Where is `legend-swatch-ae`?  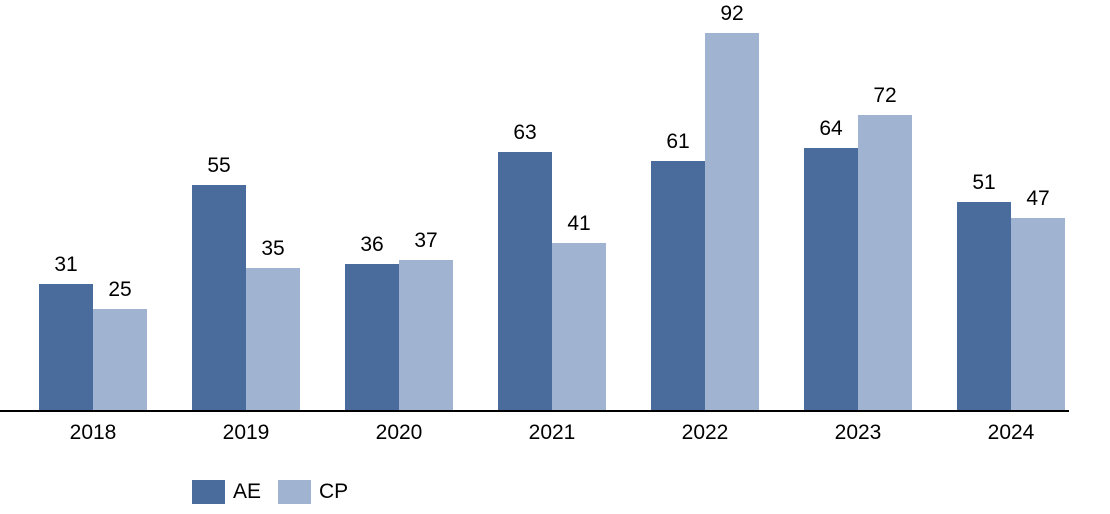 legend-swatch-ae is located at coordinates (208, 492).